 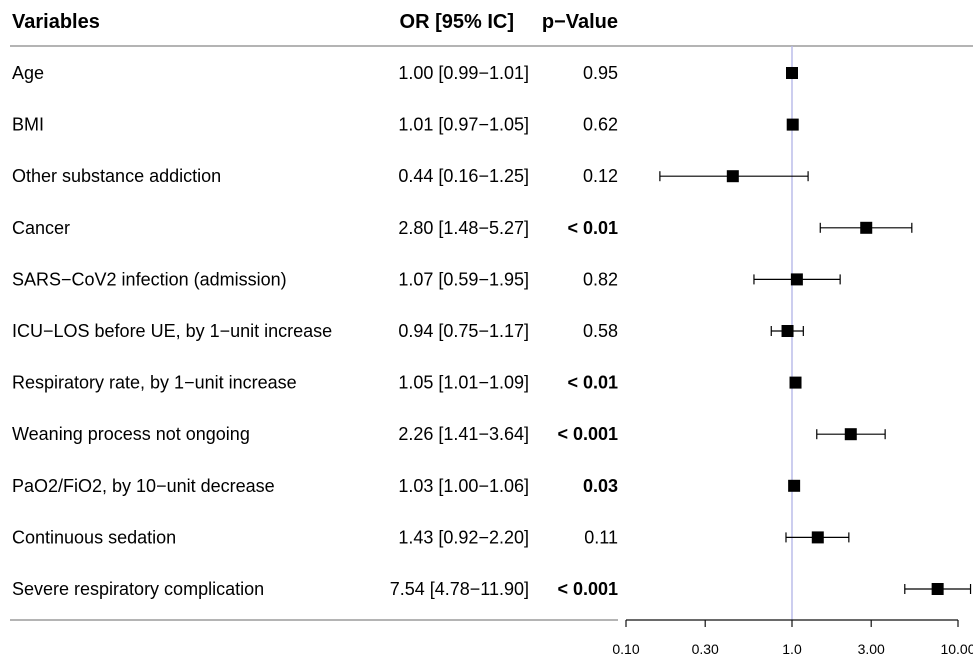 What do you see at coordinates (463, 537) in the screenshot?
I see `or-ci-text: 1.43 [0.92−2.20]` at bounding box center [463, 537].